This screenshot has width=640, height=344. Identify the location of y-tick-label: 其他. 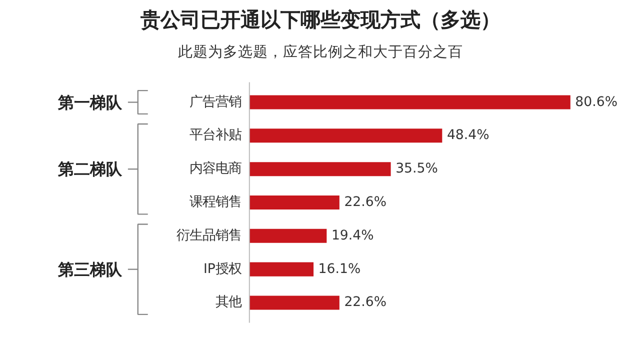
(228, 302).